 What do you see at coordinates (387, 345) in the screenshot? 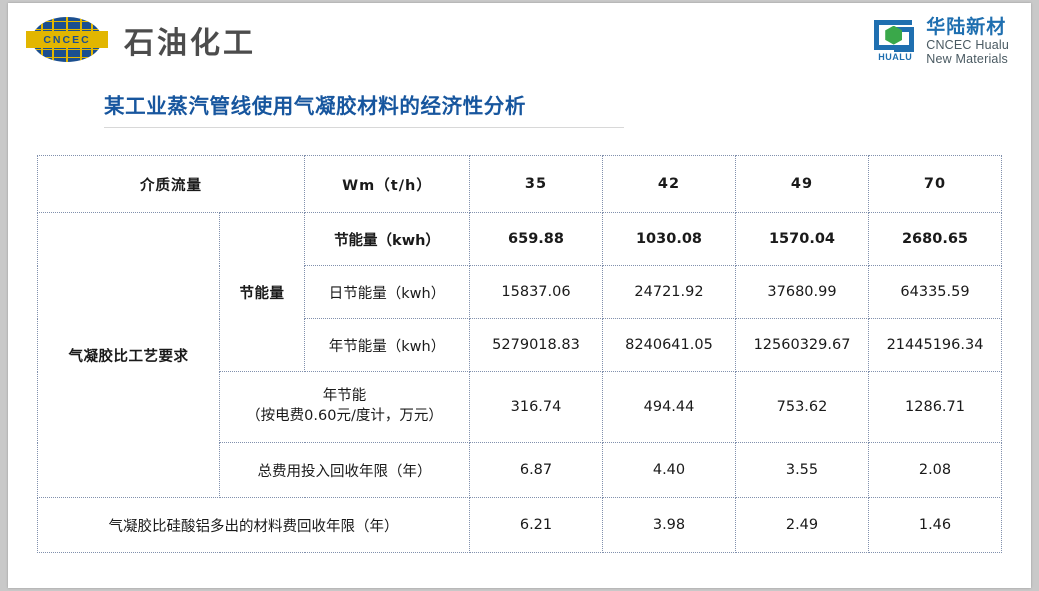
I see `row-item-2: 年节能量（kwh）` at bounding box center [387, 345].